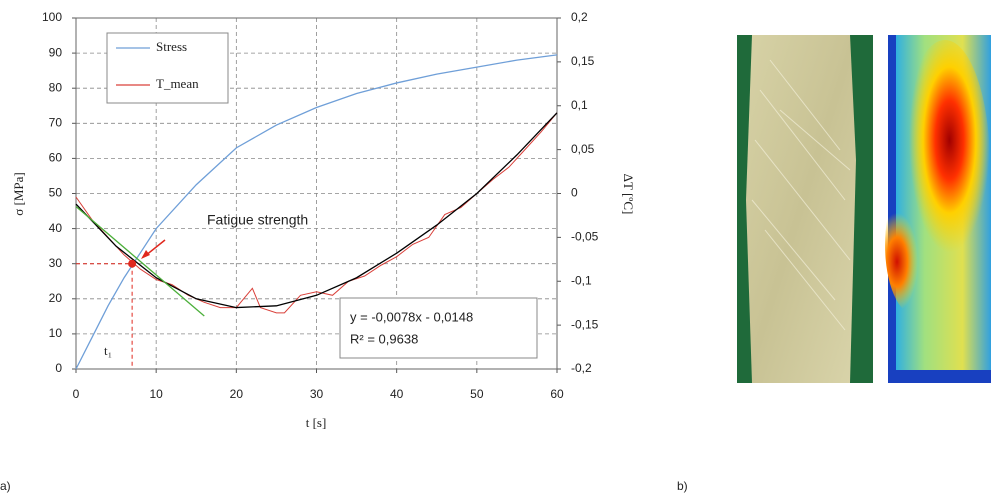 The width and height of the screenshot is (991, 496). I want to click on annotation: Fatigue strength, so click(257, 220).